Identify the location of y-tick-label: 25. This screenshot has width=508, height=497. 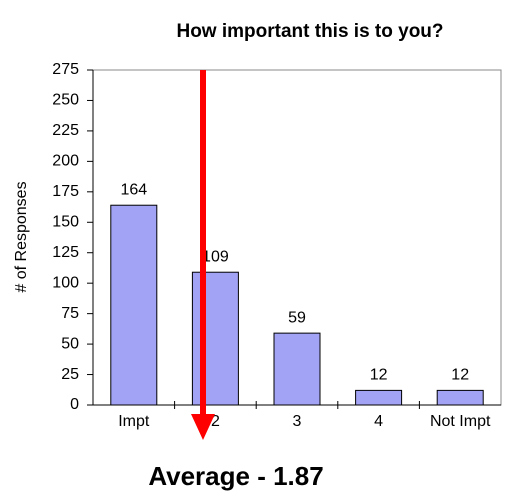
(70, 374).